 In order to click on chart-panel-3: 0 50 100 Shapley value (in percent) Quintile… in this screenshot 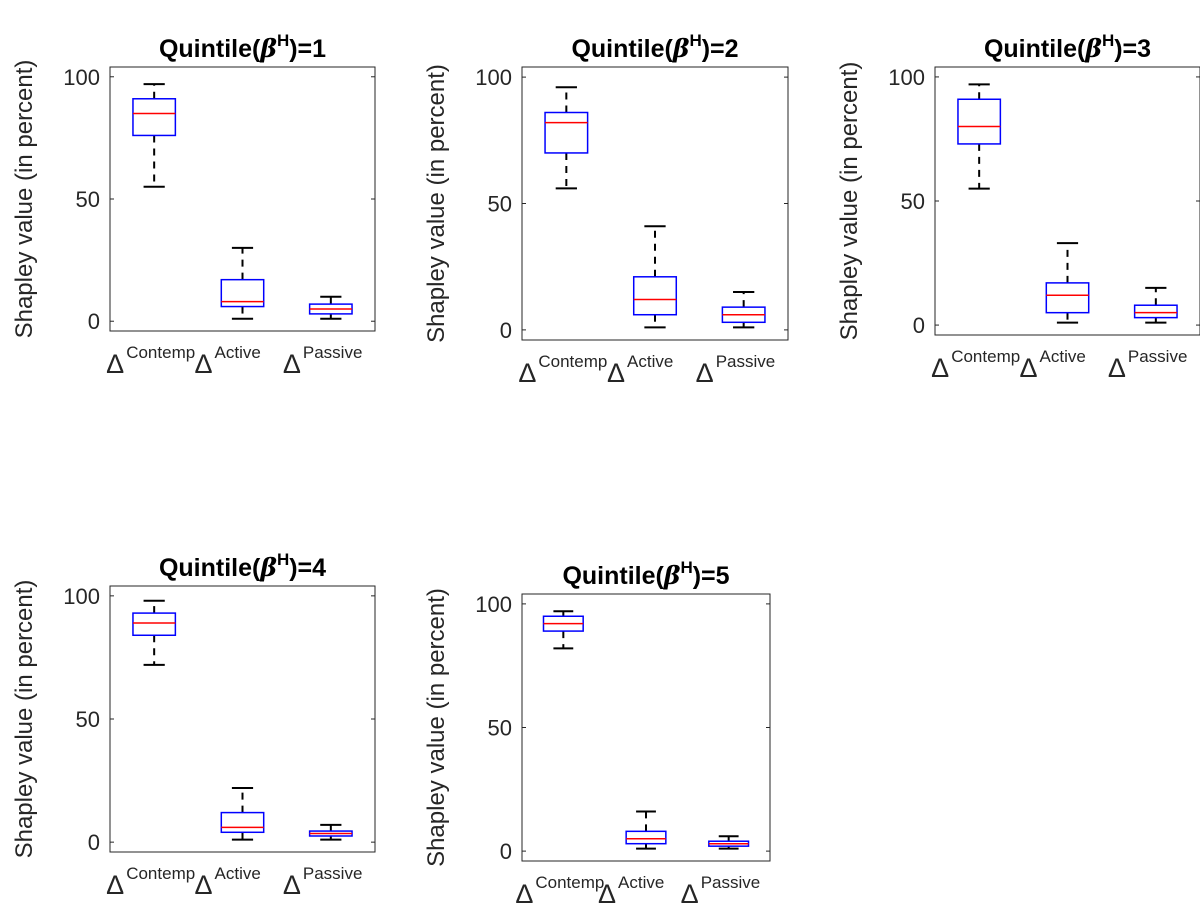, I will do `click(1018, 207)`.